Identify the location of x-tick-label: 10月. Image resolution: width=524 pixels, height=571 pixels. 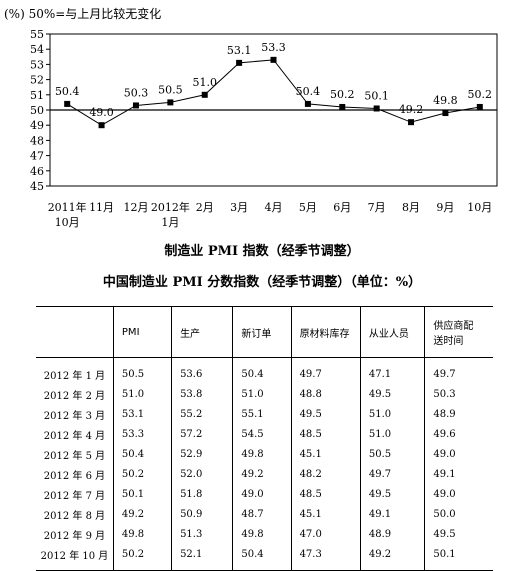
(67, 222).